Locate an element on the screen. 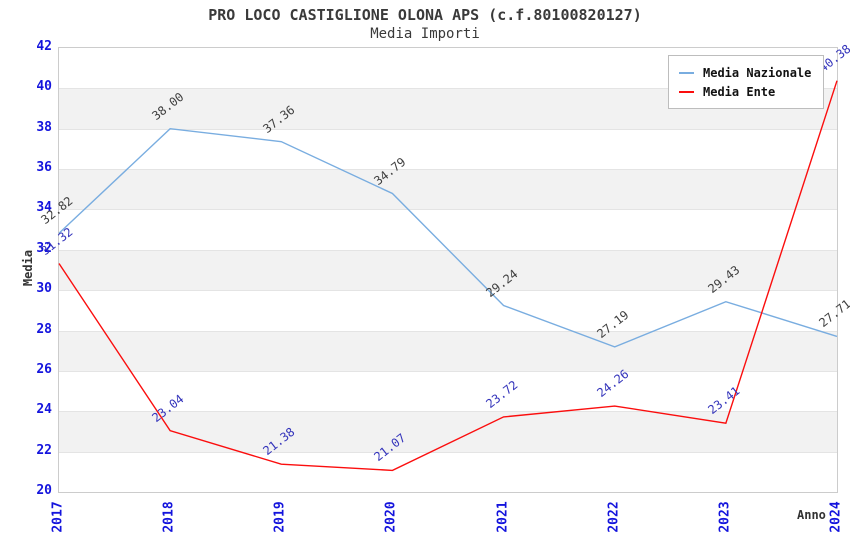 This screenshot has width=850, height=550. x-tick-label: 2022 is located at coordinates (614, 517).